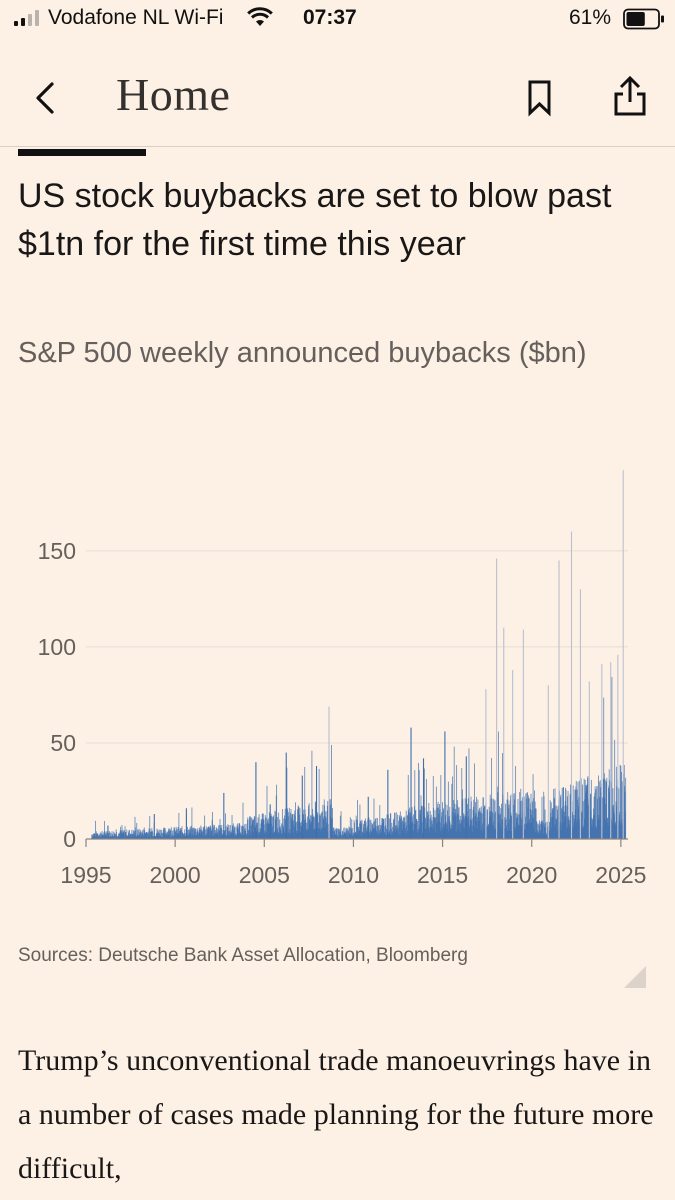 The image size is (675, 1200). Describe the element at coordinates (302, 353) in the screenshot. I see `chart-subtitle: S&P 500 weekly announced buybacks ($bn)` at that location.